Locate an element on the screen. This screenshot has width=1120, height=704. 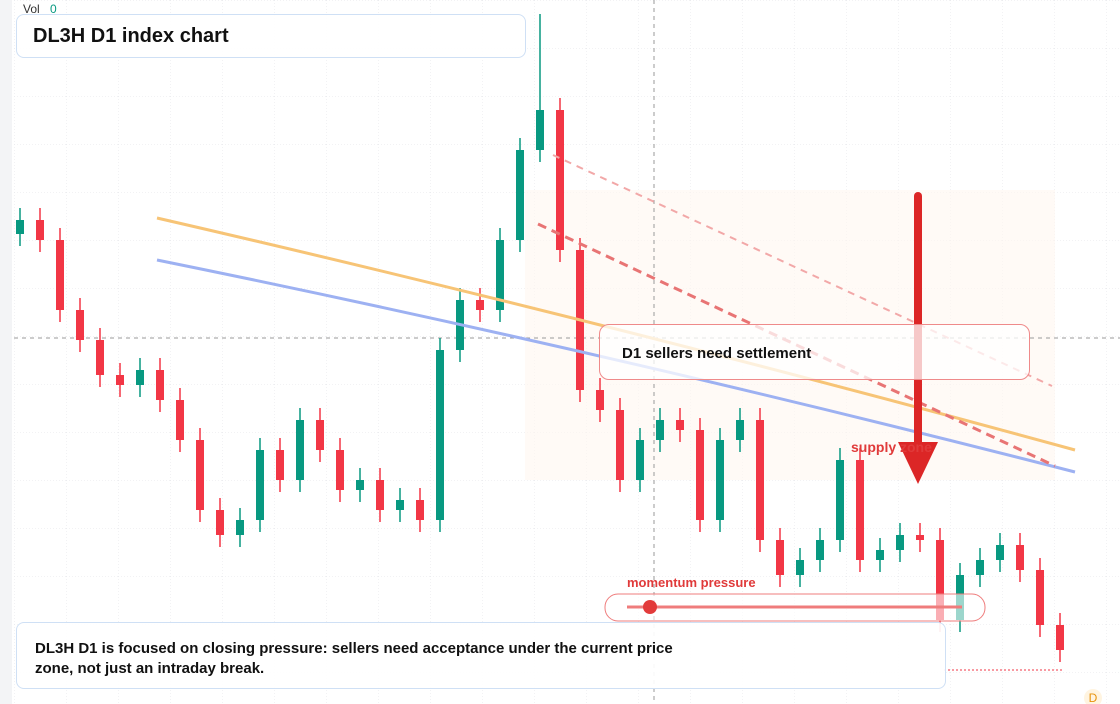
vol-value: 0 is located at coordinates (53, 9).